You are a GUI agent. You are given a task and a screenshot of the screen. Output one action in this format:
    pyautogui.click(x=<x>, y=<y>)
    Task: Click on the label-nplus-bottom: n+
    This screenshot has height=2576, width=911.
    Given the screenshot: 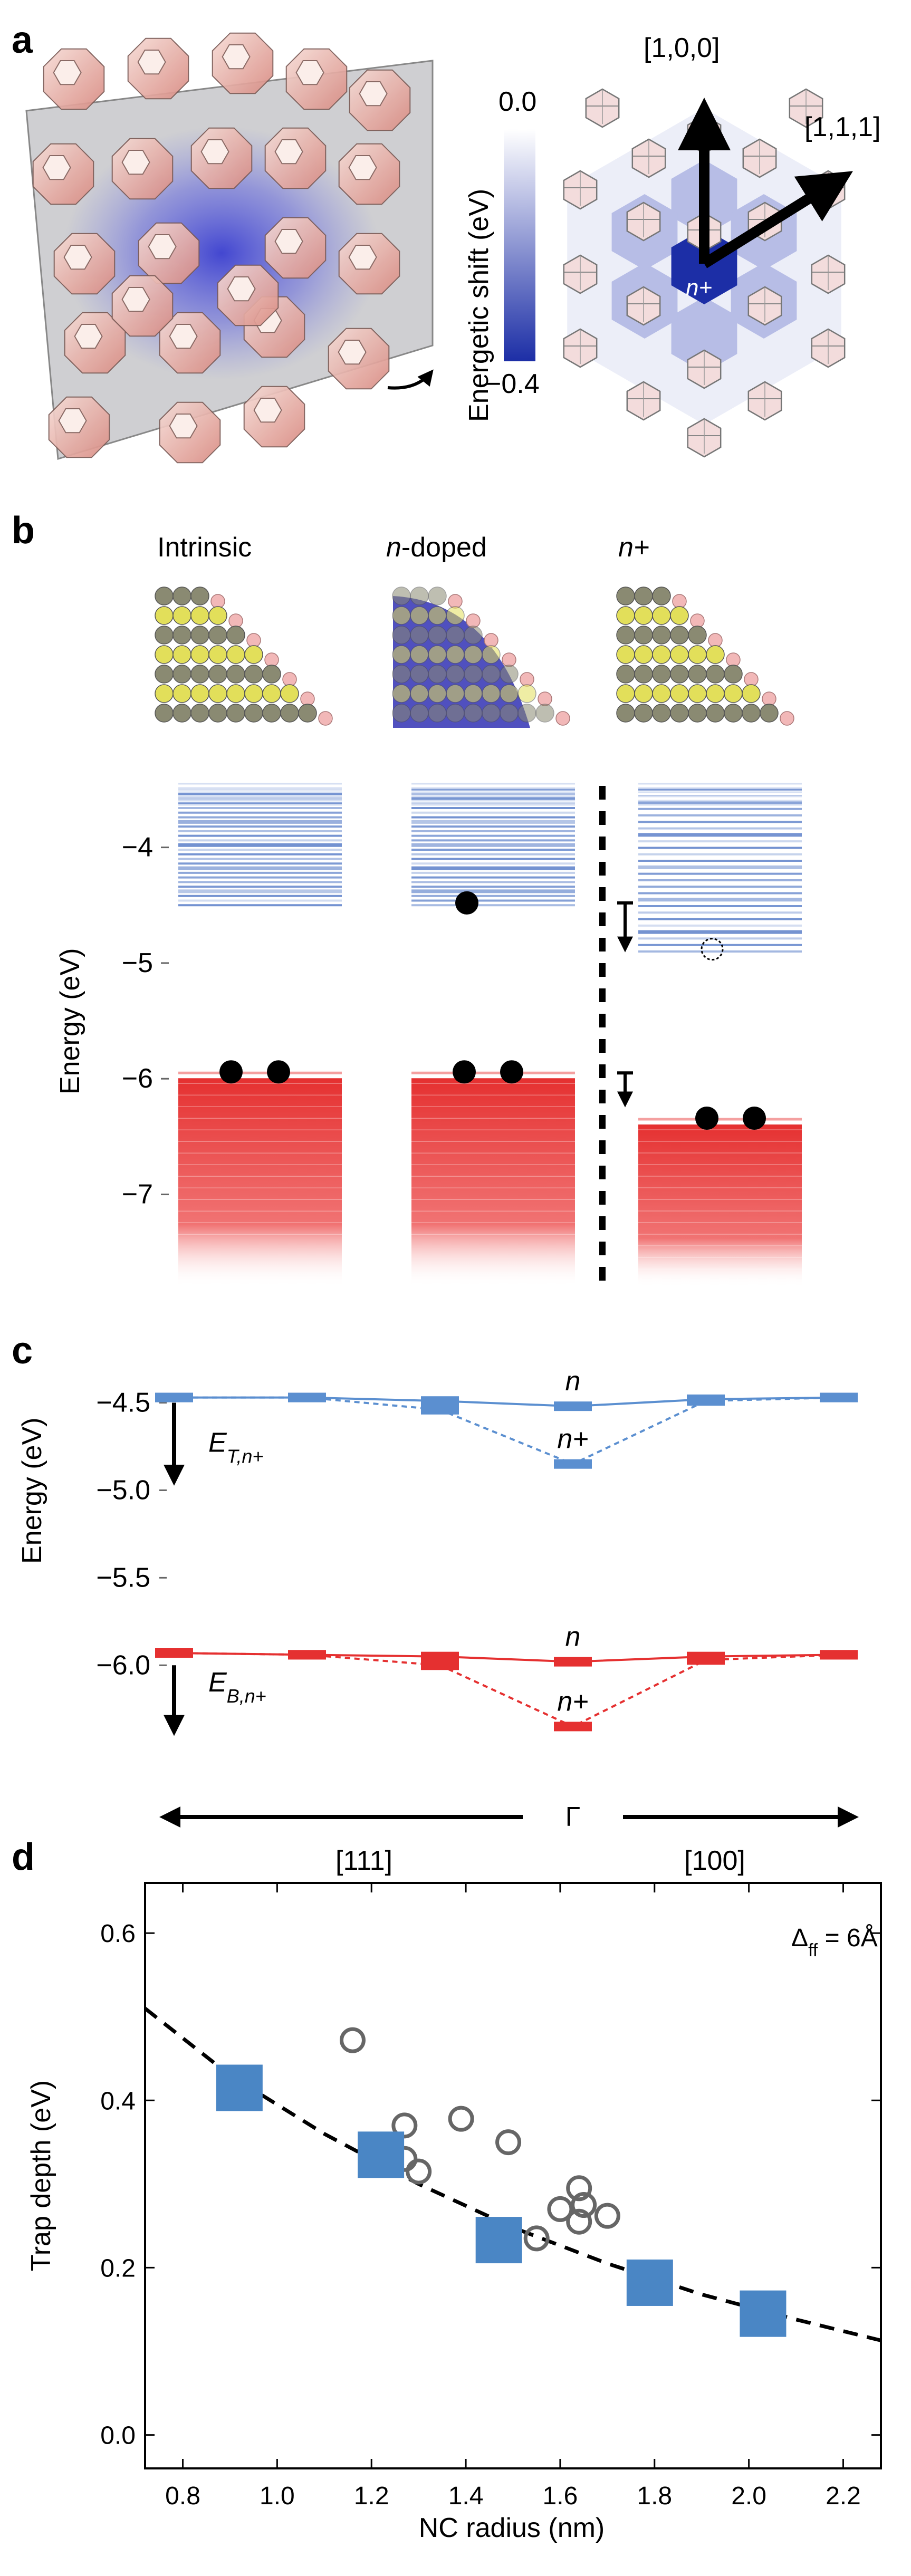 What is the action you would take?
    pyautogui.click(x=572, y=1701)
    